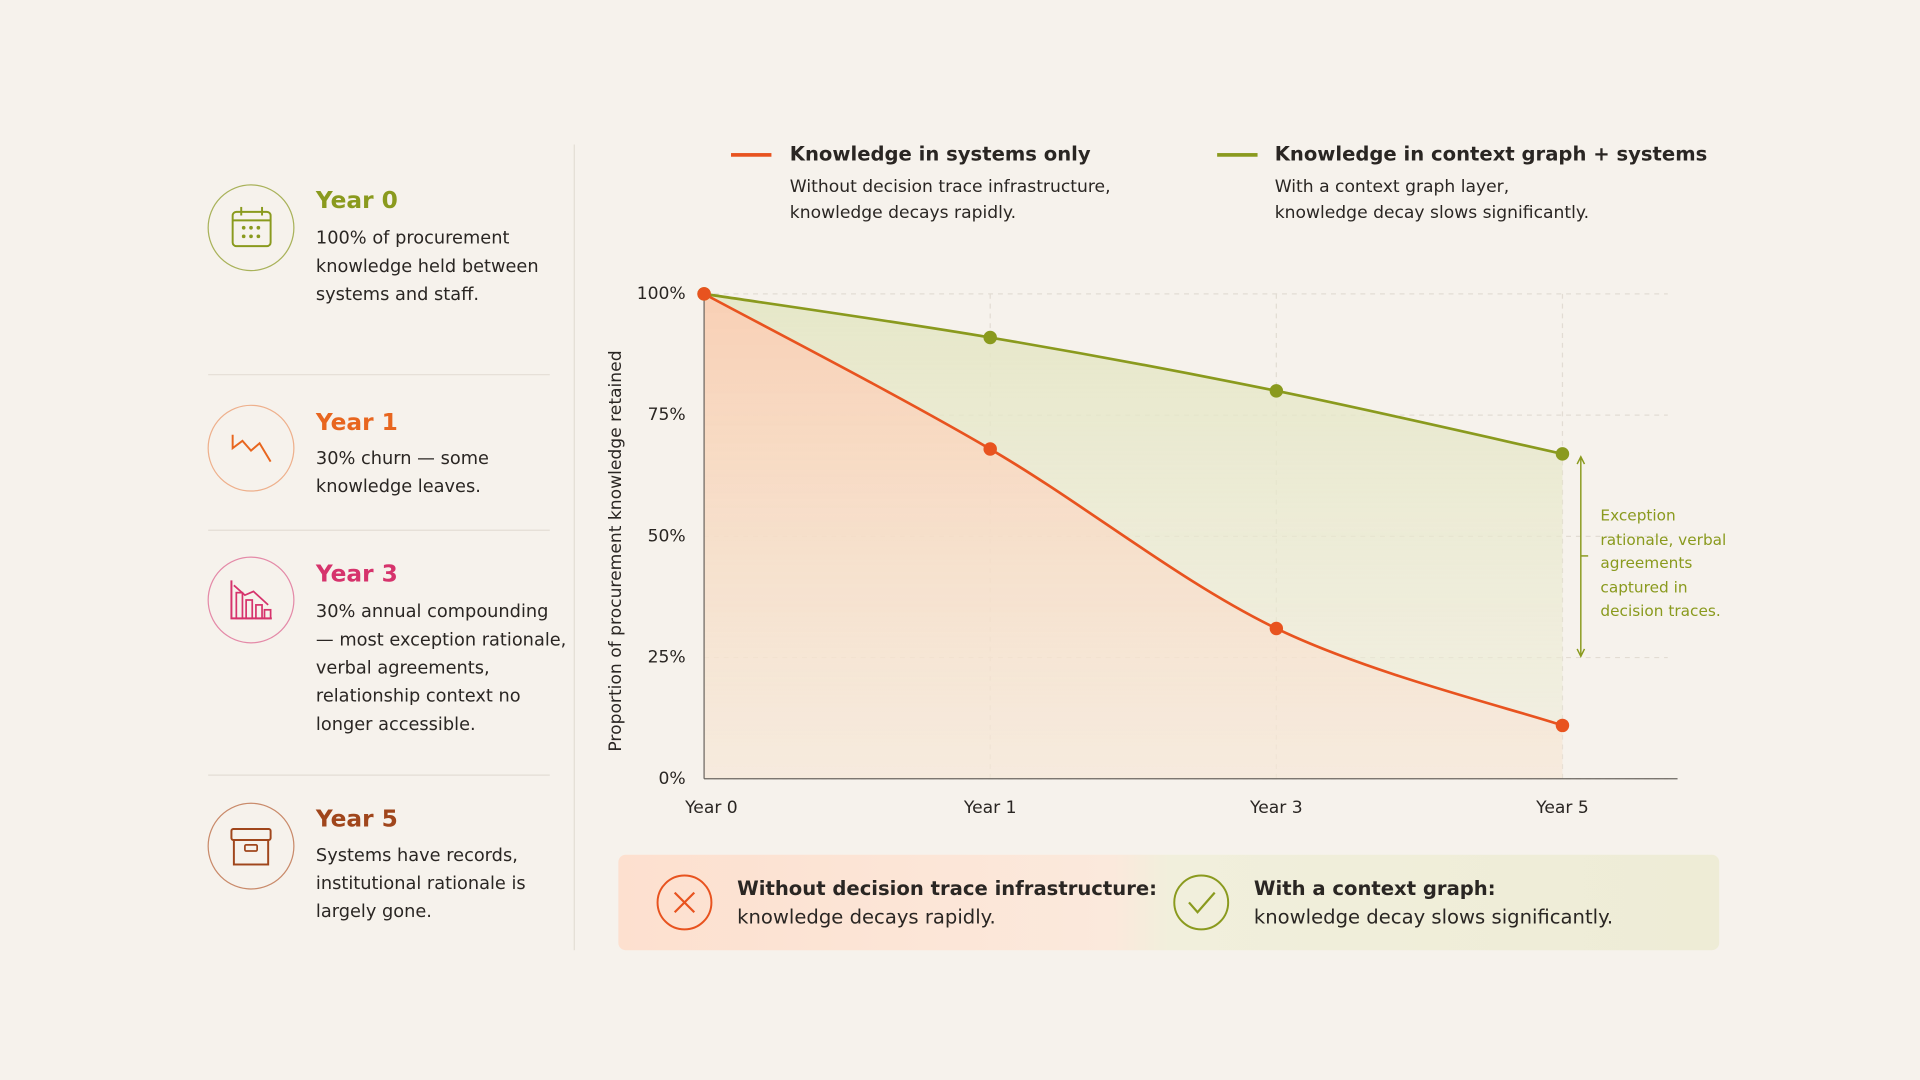 This screenshot has width=1920, height=1080. I want to click on annotation-arrow, so click(1582, 556).